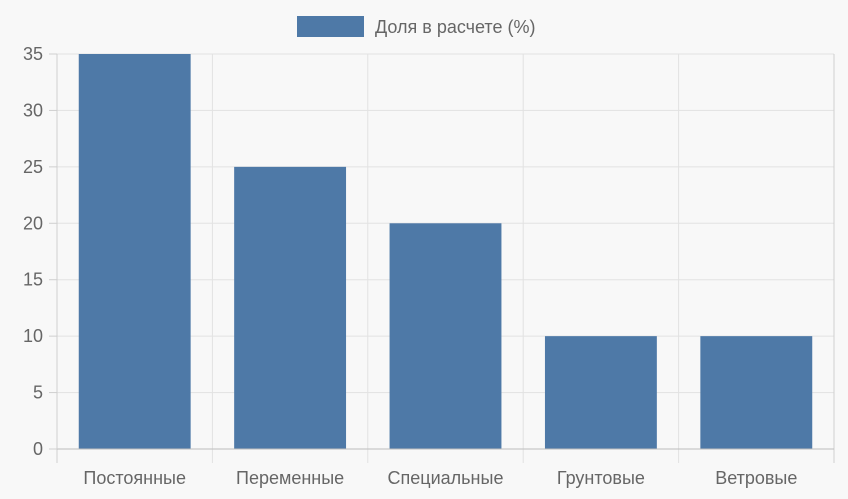  What do you see at coordinates (446, 478) in the screenshot?
I see `x-tick-label: Специальные` at bounding box center [446, 478].